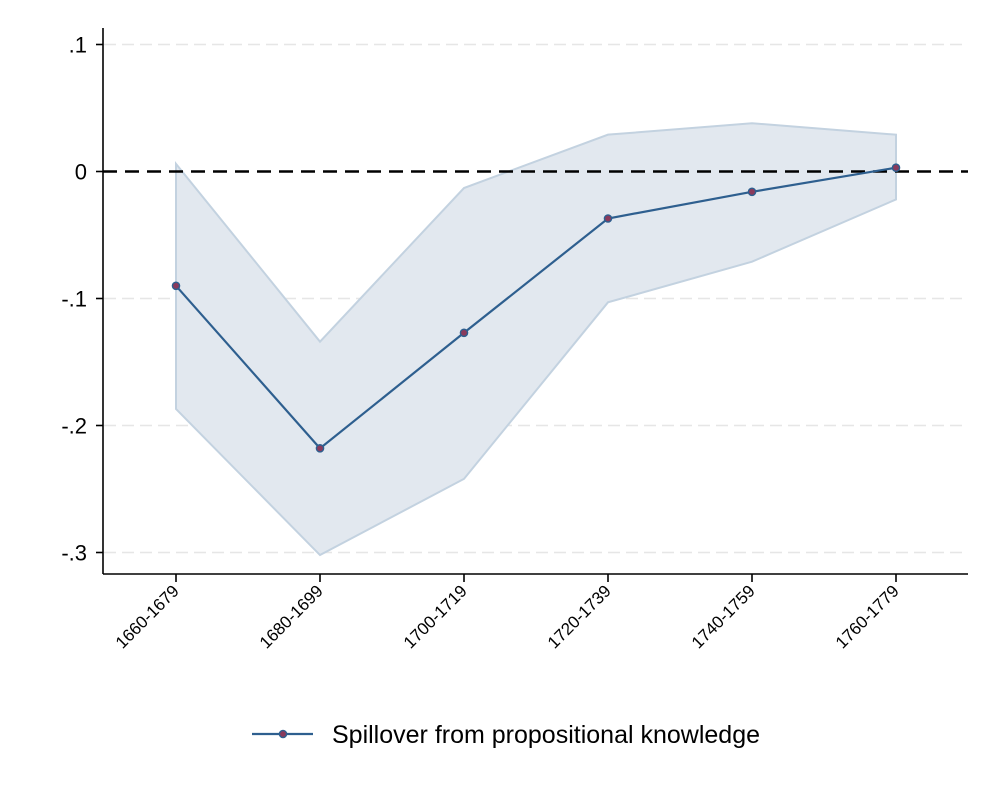 Image resolution: width=996 pixels, height=797 pixels. I want to click on legend: Spillover from propositional knowledge, so click(506, 735).